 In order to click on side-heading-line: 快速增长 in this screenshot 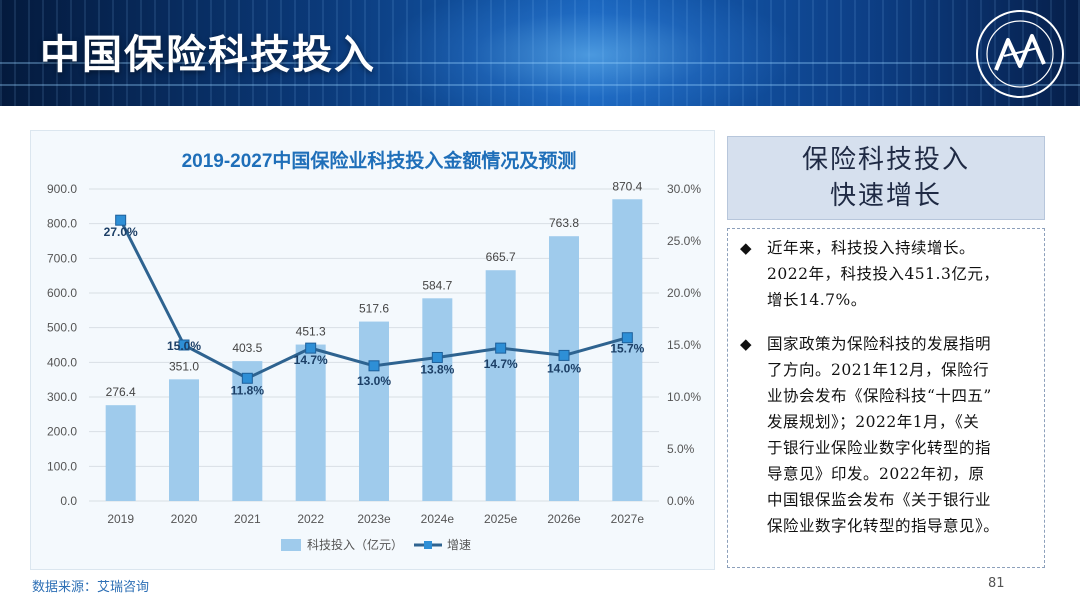, I will do `click(885, 196)`.